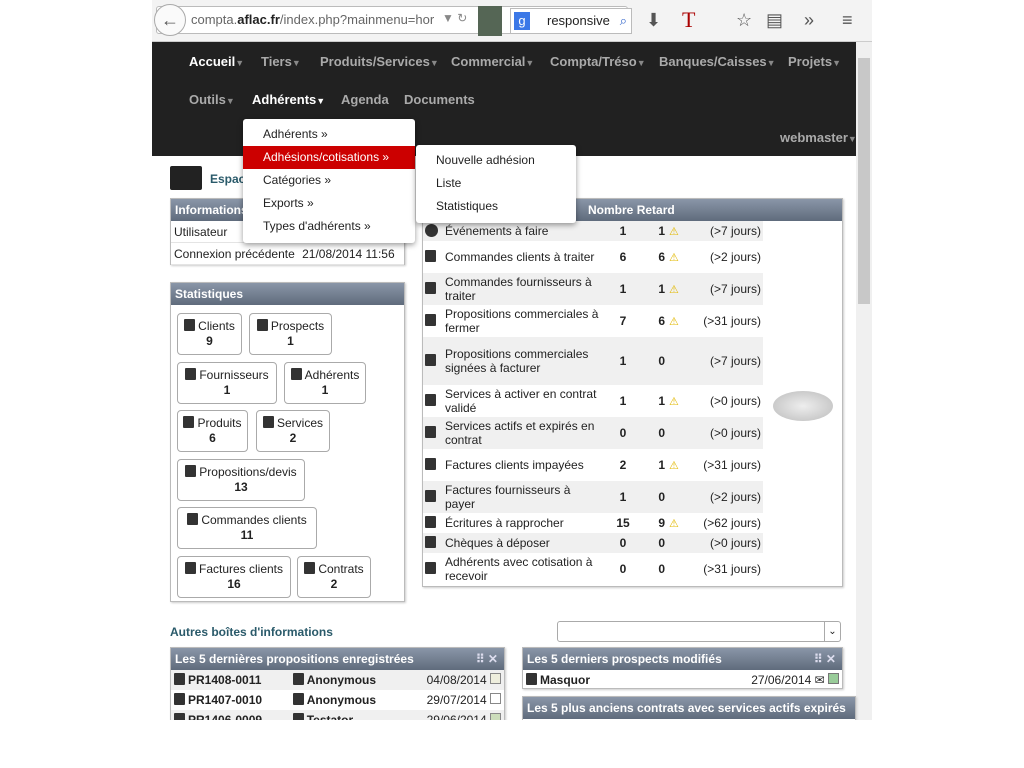 This screenshot has height=768, width=1024. I want to click on nav-agenda: Agenda, so click(365, 99).